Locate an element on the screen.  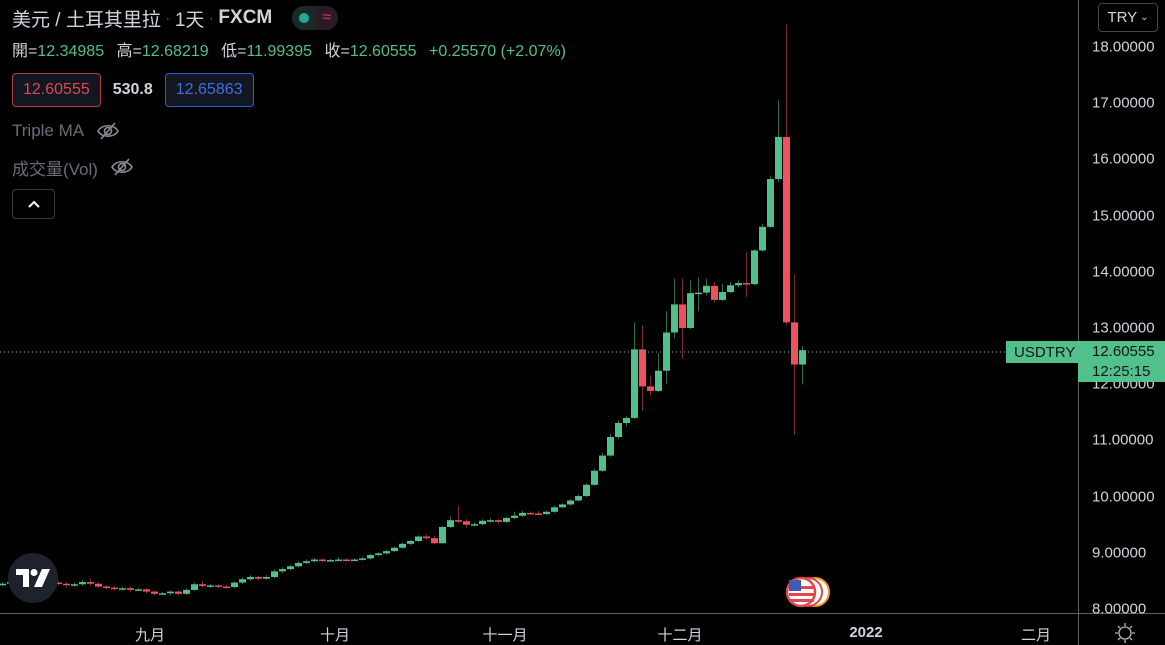
settings-gear-icon is located at coordinates (1125, 633).